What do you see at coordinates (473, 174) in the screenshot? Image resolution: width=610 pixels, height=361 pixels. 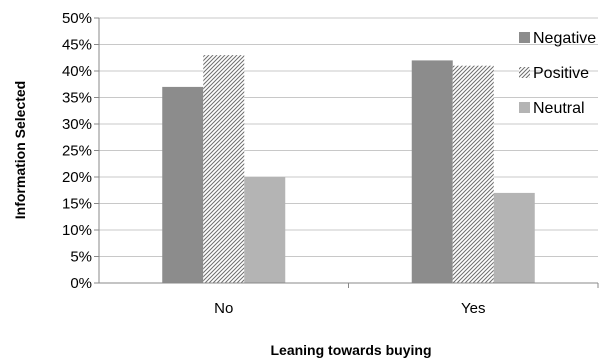 I see `bar-positive-yes` at bounding box center [473, 174].